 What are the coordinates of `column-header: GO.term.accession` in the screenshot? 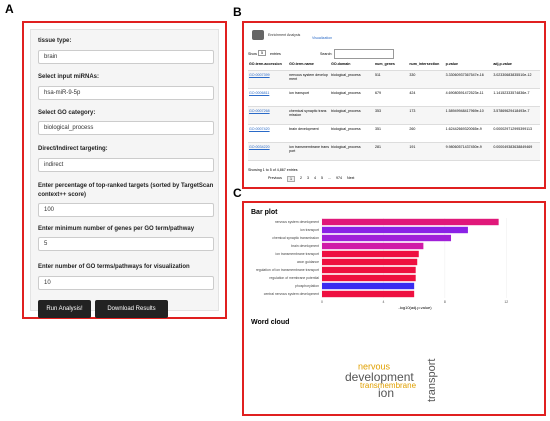 It's located at (265, 64).